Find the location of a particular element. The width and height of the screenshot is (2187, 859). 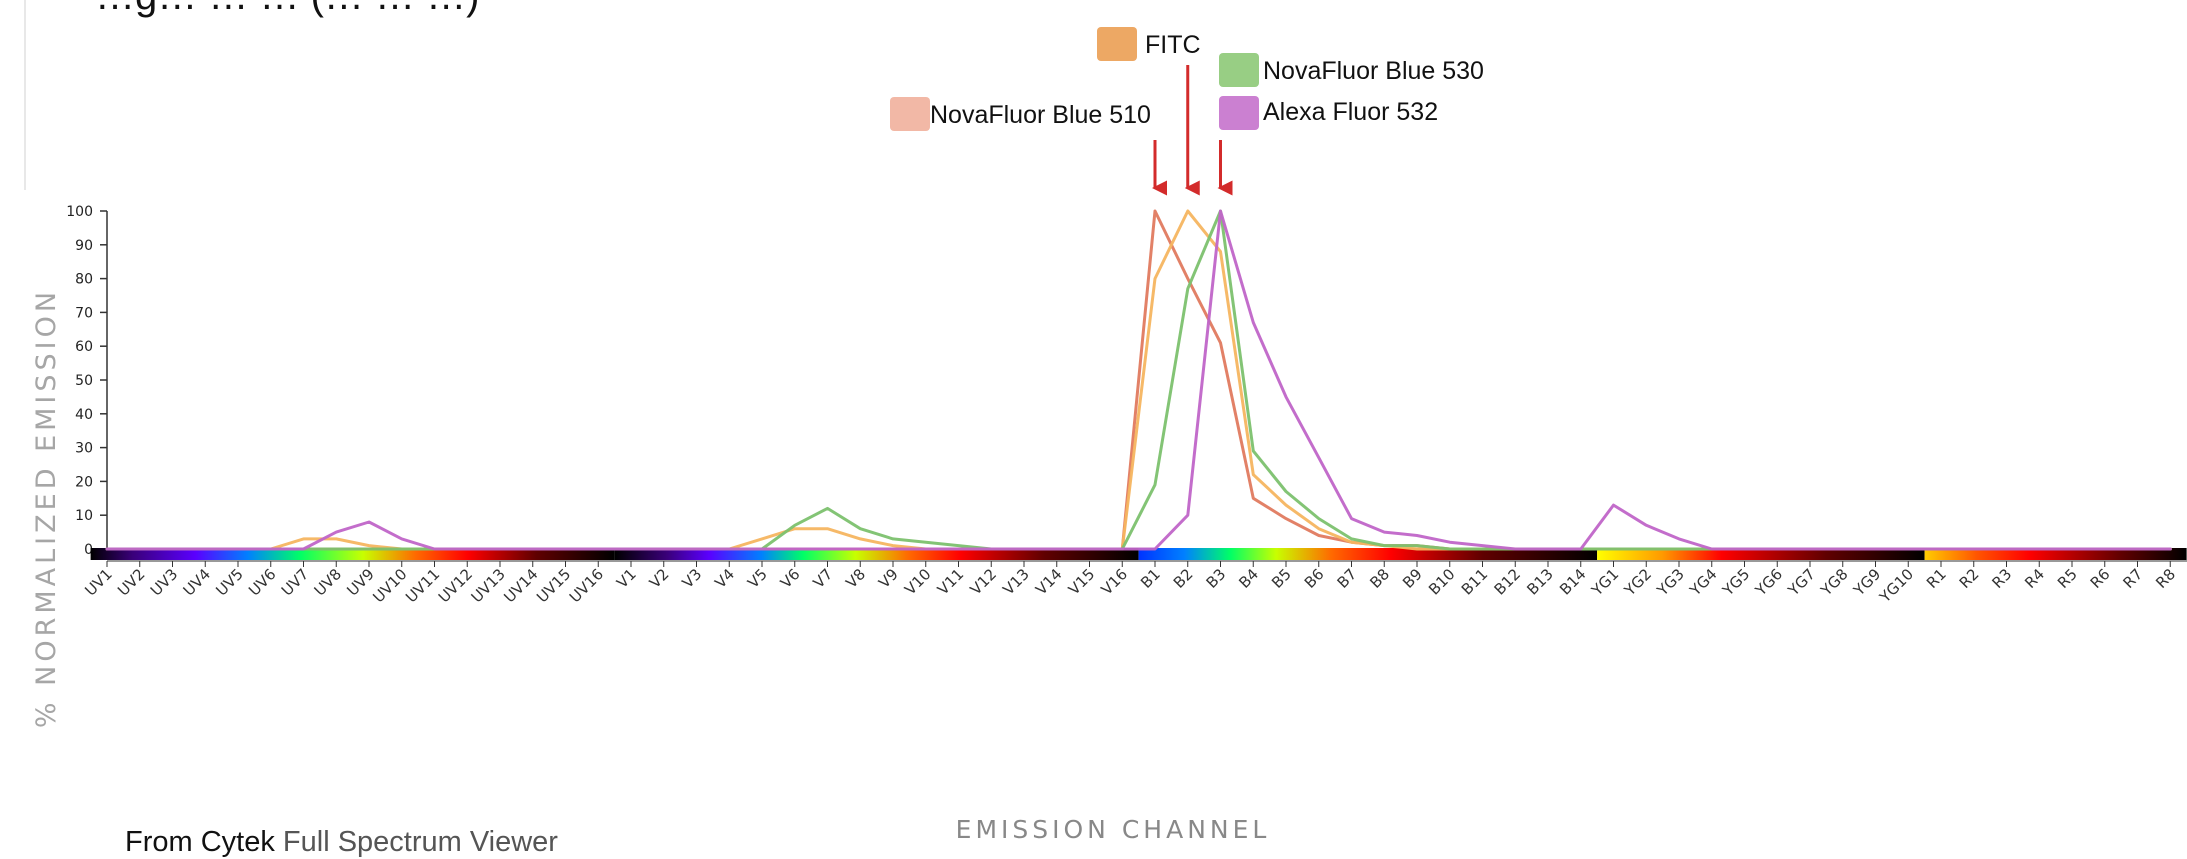

top-divider is located at coordinates (25, 95).